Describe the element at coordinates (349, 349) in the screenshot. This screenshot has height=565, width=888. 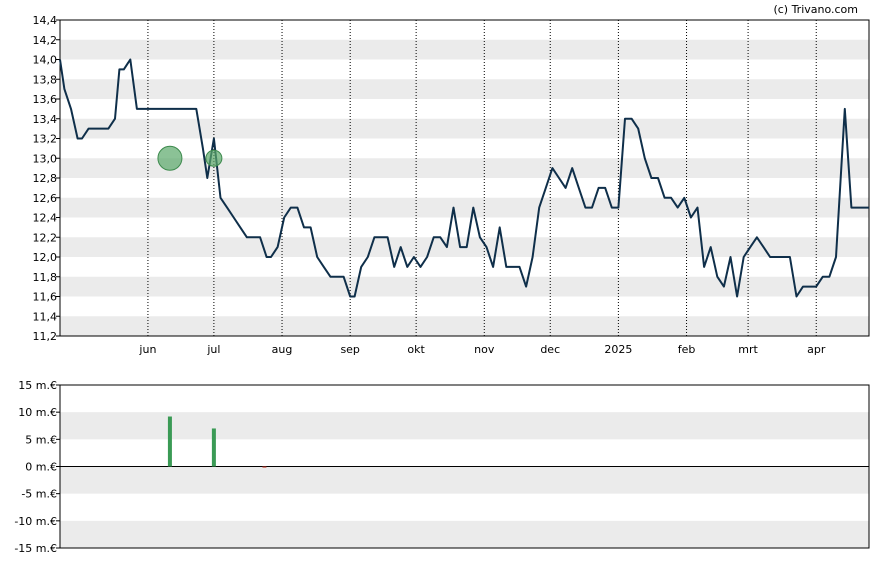
I see `x-tick-label: sep` at that location.